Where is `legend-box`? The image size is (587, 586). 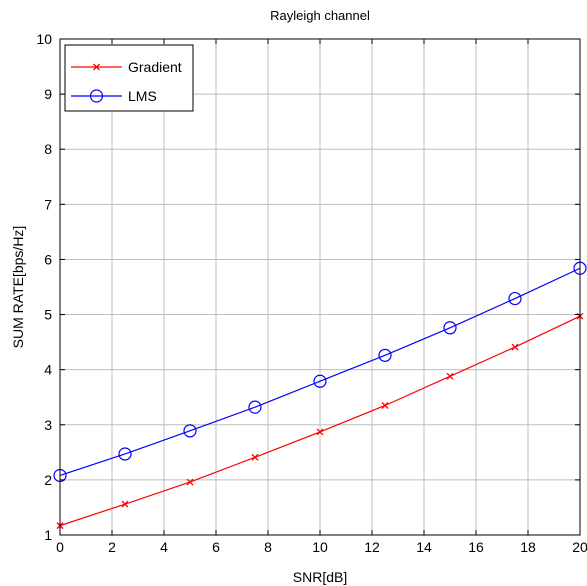
legend-box is located at coordinates (129, 78).